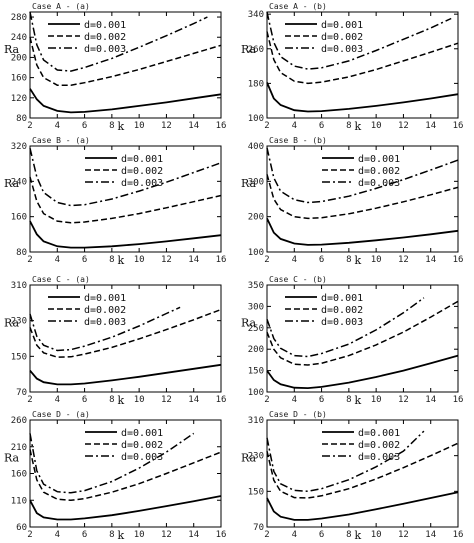  What do you see at coordinates (256, 307) in the screenshot?
I see `y-tick-label: 300` at bounding box center [256, 307].